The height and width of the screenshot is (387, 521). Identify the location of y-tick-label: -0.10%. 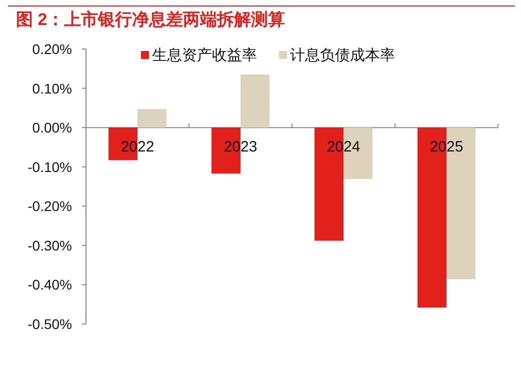
(50, 166).